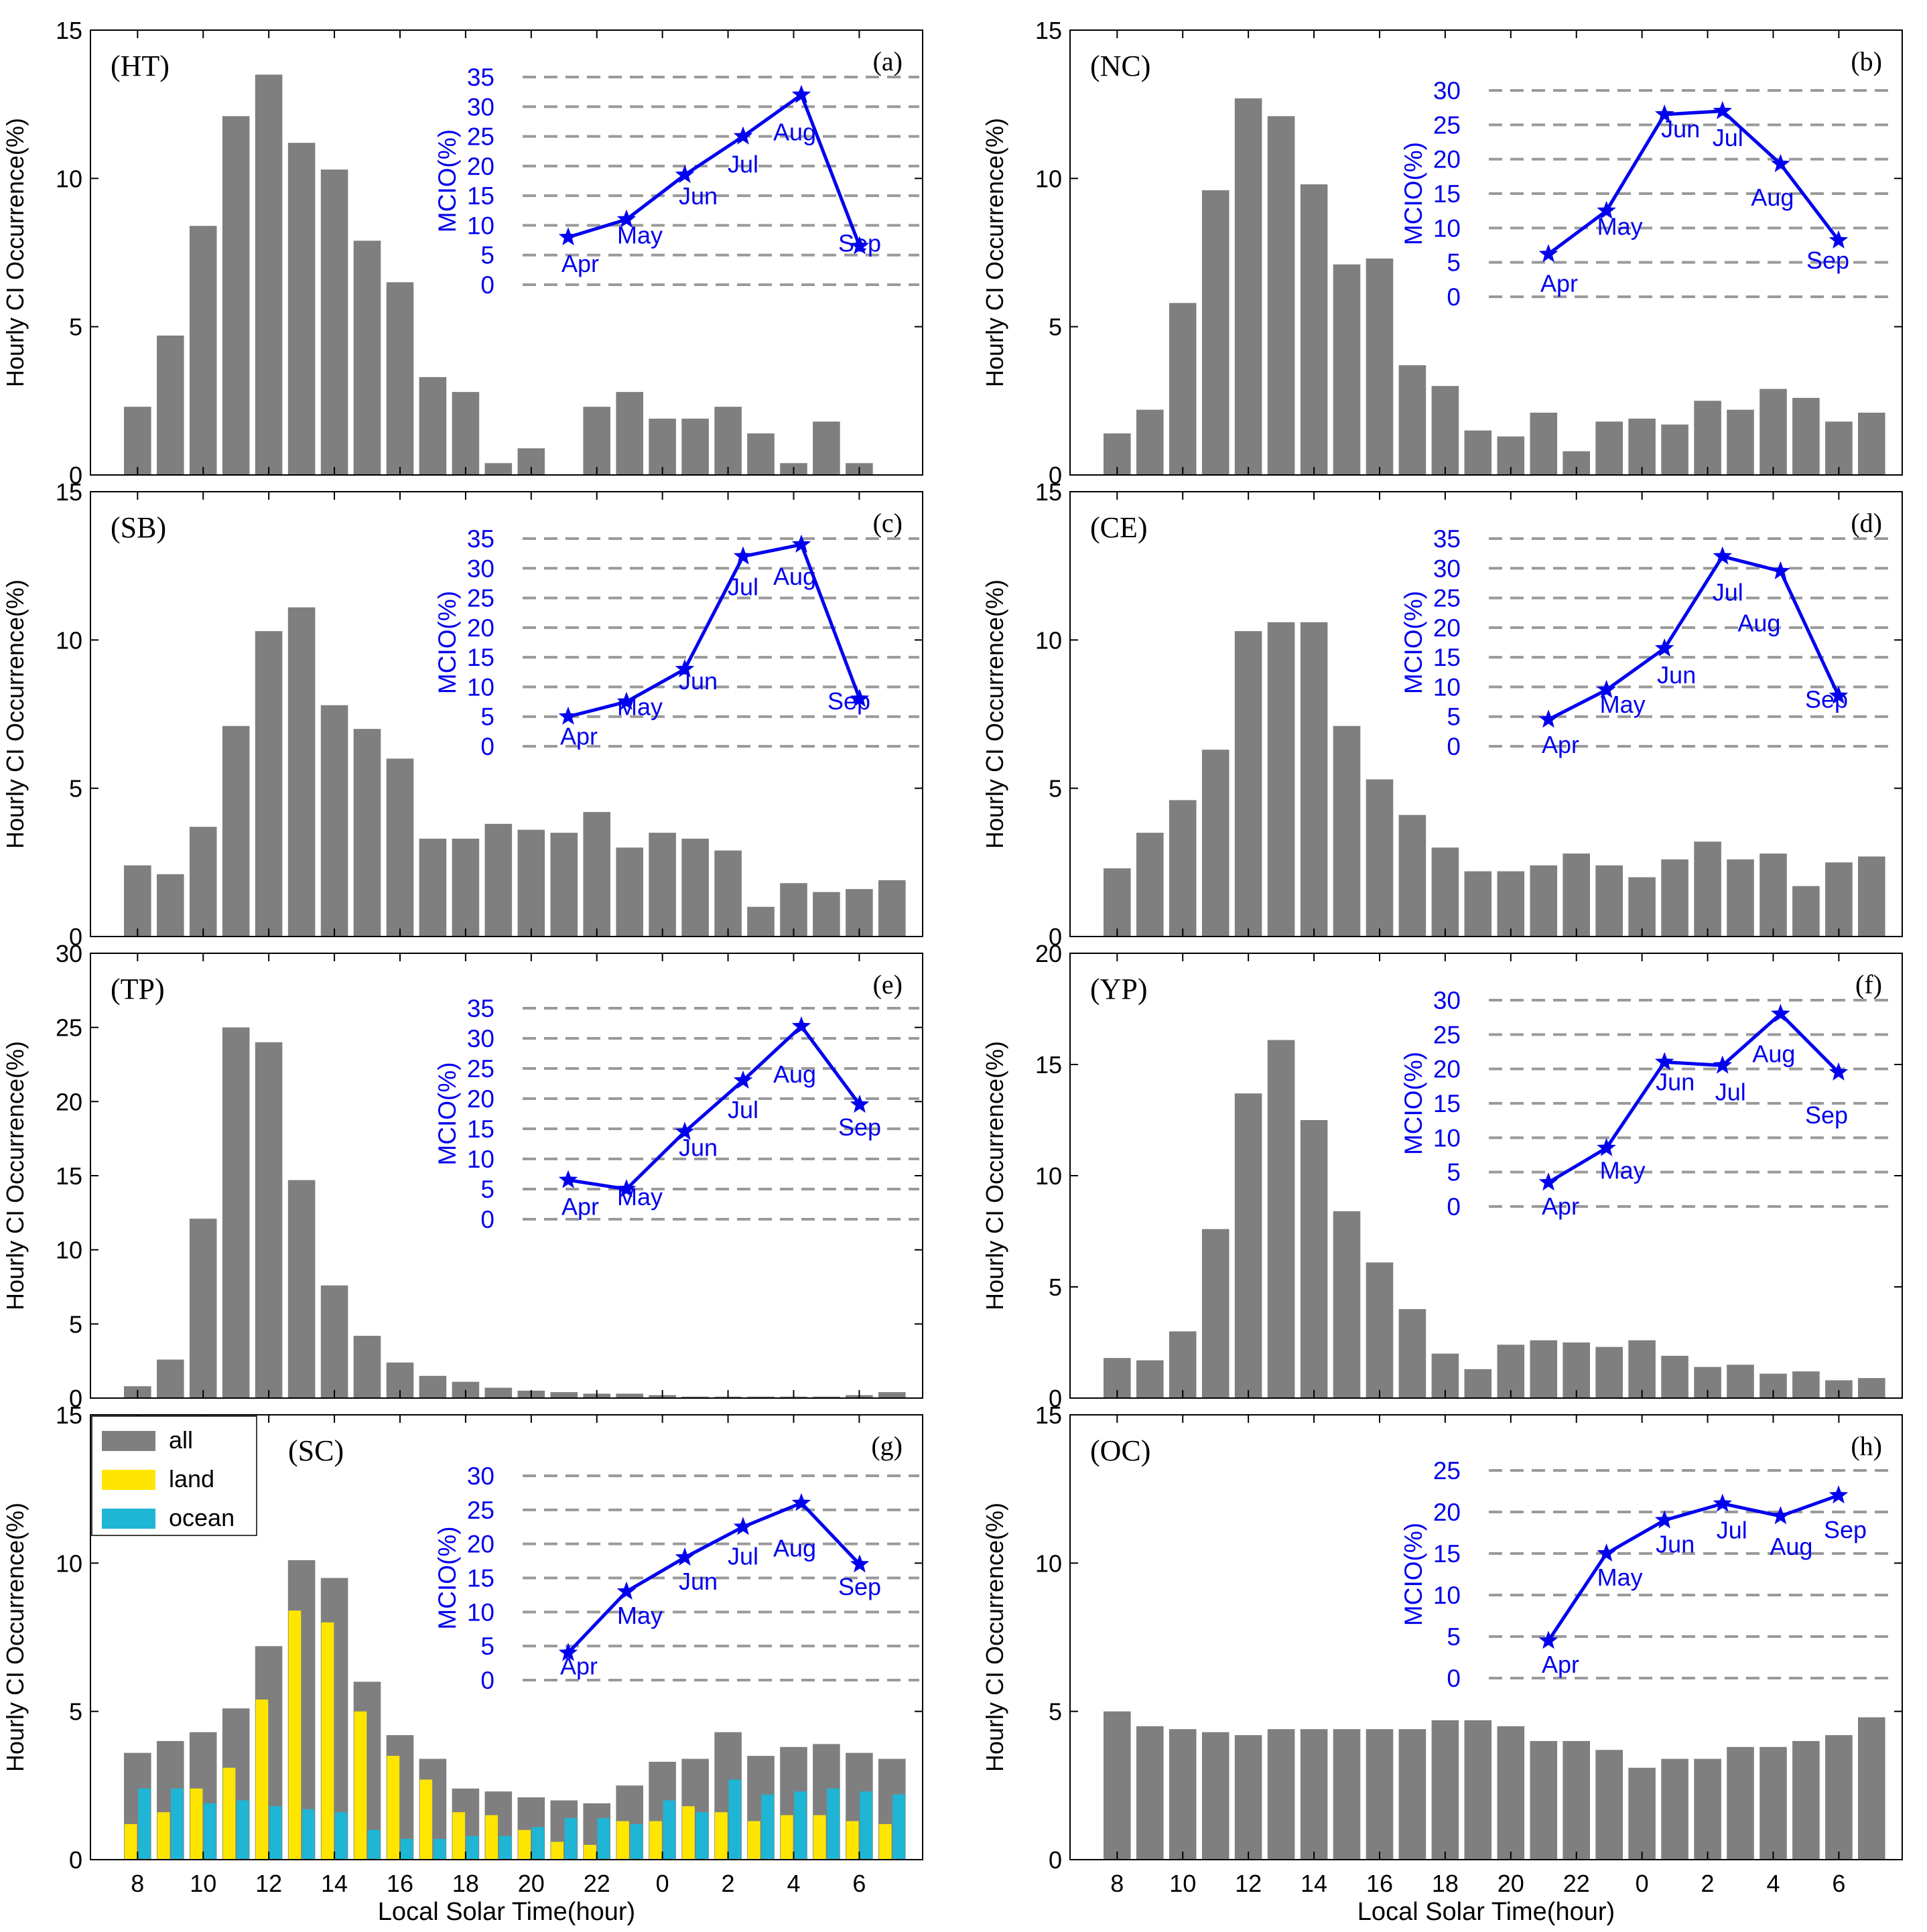 The width and height of the screenshot is (1927, 1932). I want to click on x-tick-label: 2, so click(728, 1884).